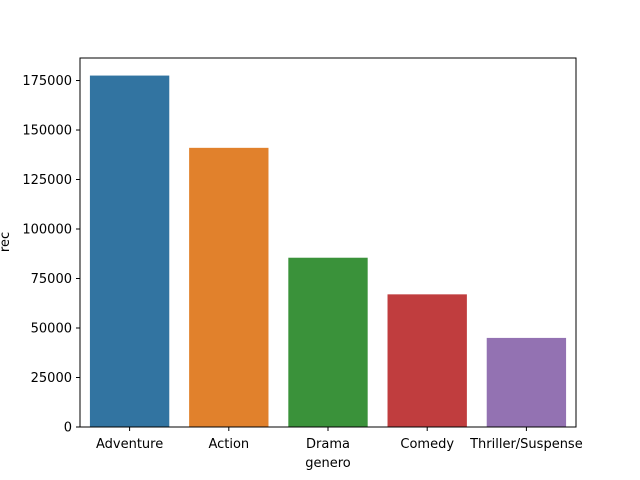  I want to click on y-axis-label: rec, so click(6, 242).